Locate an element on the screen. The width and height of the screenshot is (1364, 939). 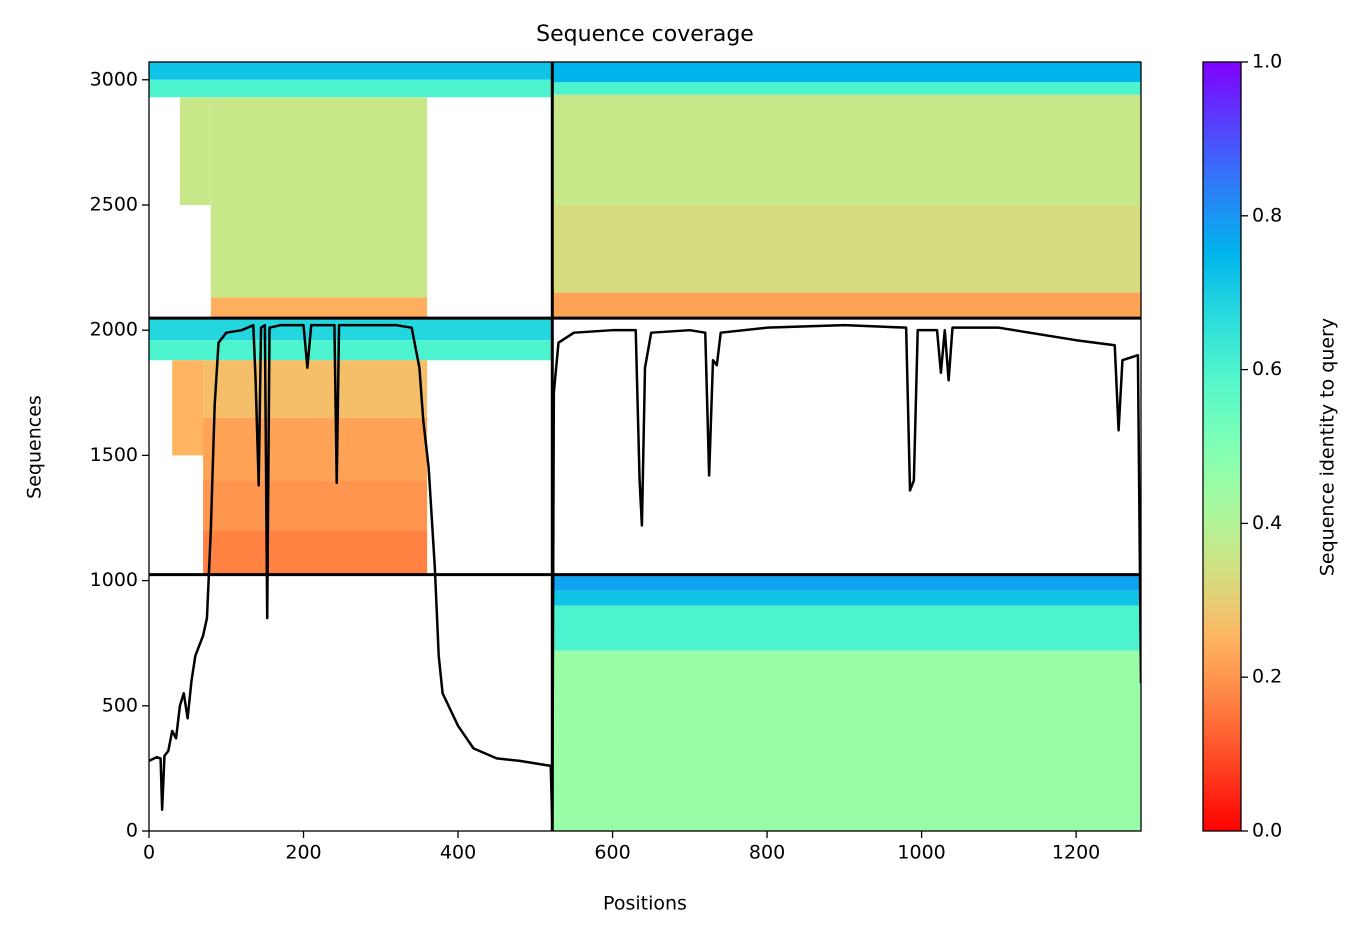
colorbar-tick-label: 0.2 is located at coordinates (1267, 677).